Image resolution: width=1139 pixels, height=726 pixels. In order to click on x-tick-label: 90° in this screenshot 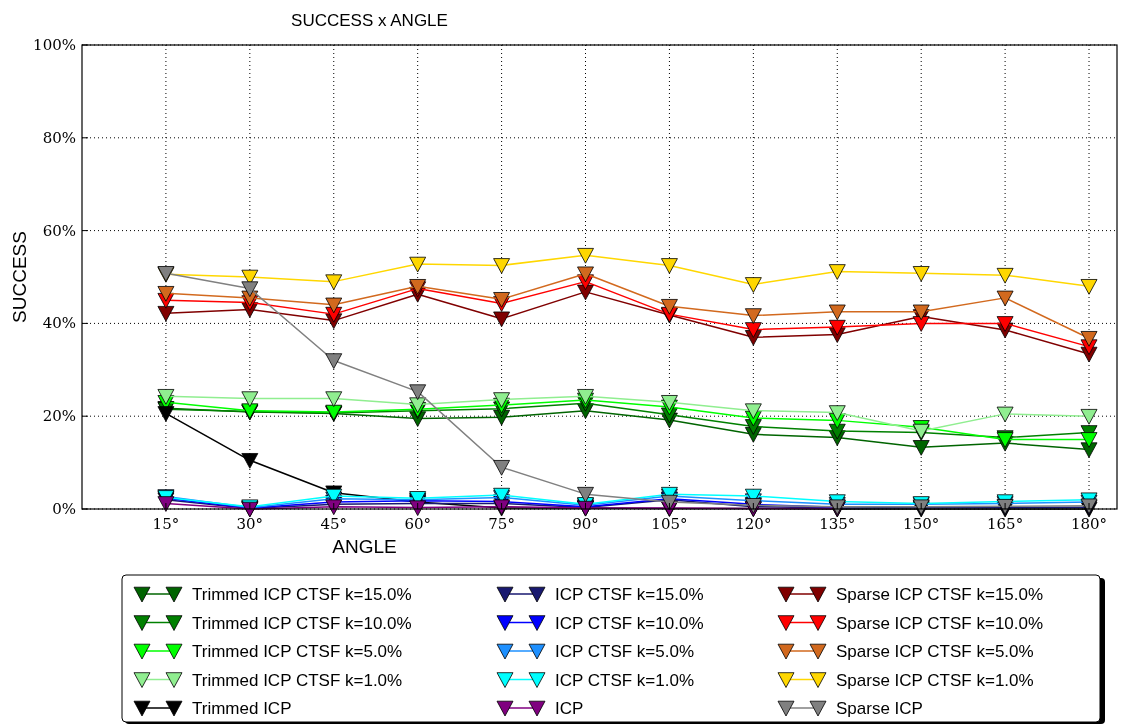, I will do `click(585, 524)`.